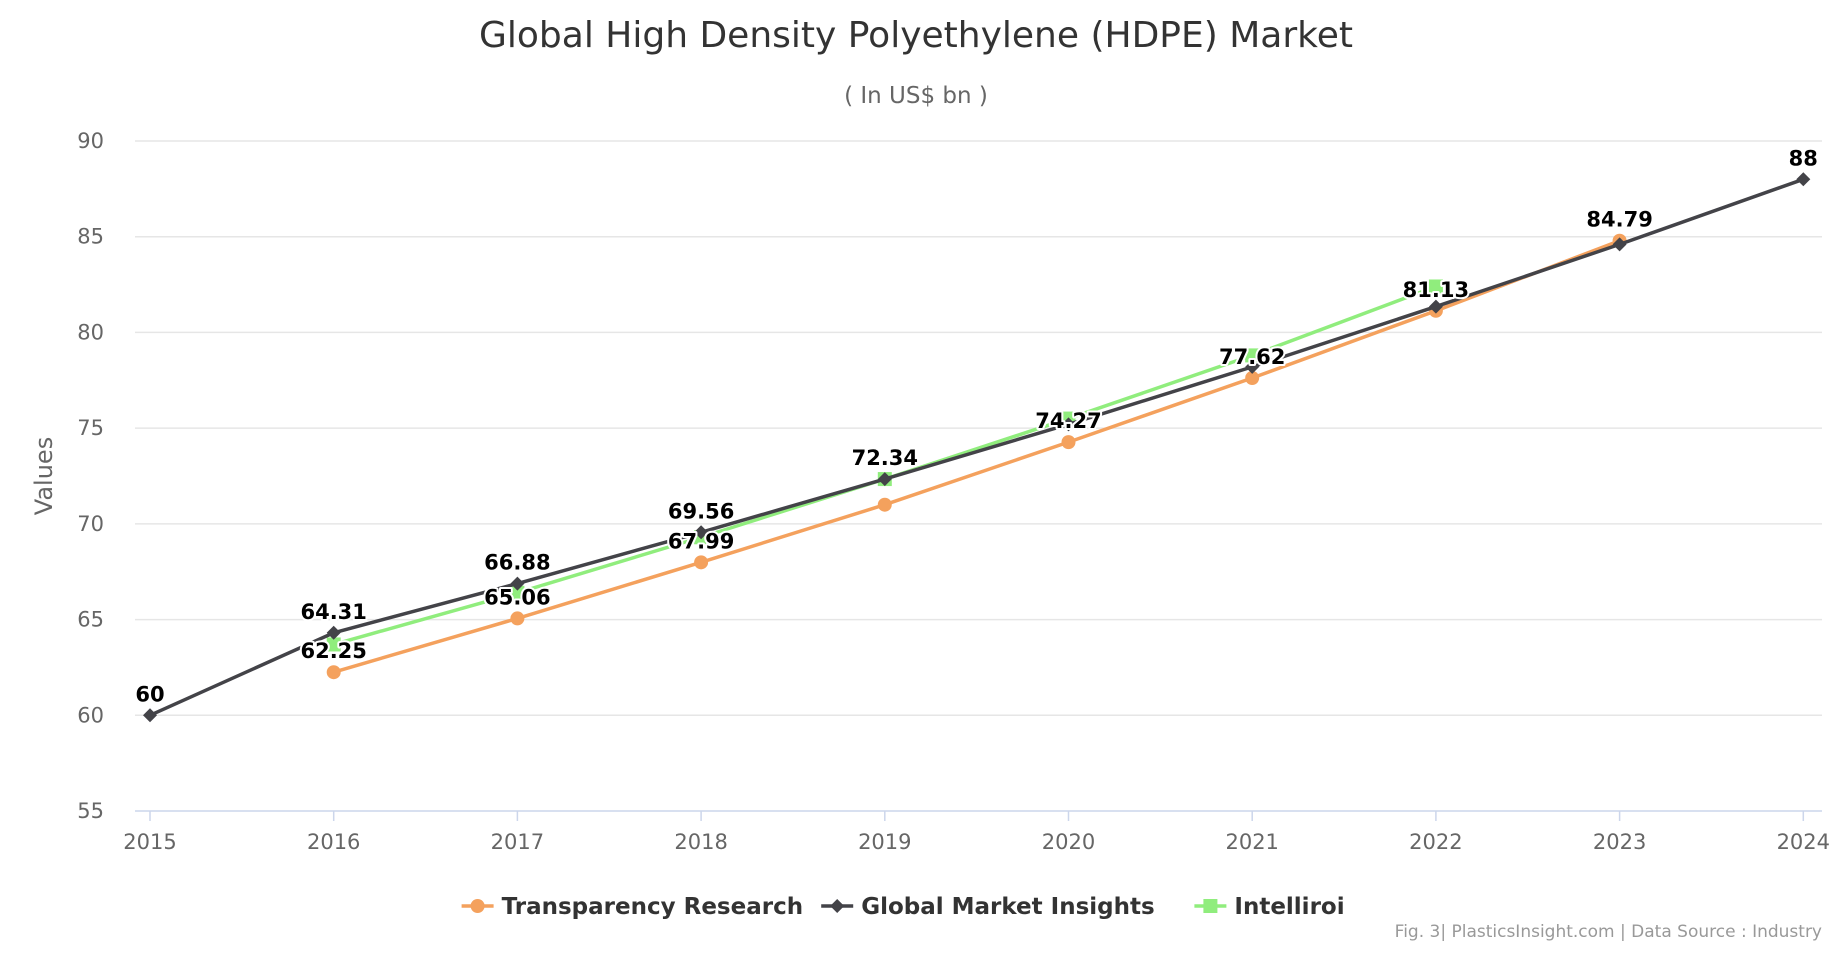  I want to click on chart-subtitle: ( In US$ bn ), so click(916, 96).